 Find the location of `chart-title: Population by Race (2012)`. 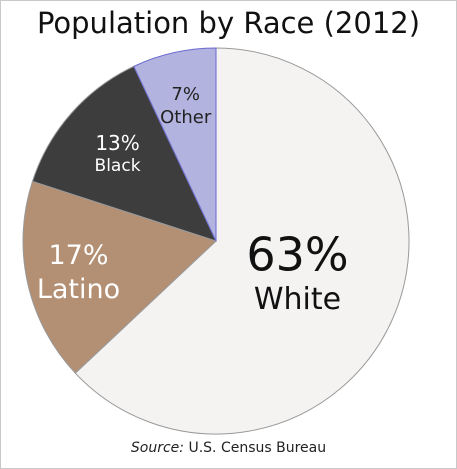

chart-title: Population by Race (2012) is located at coordinates (228, 23).